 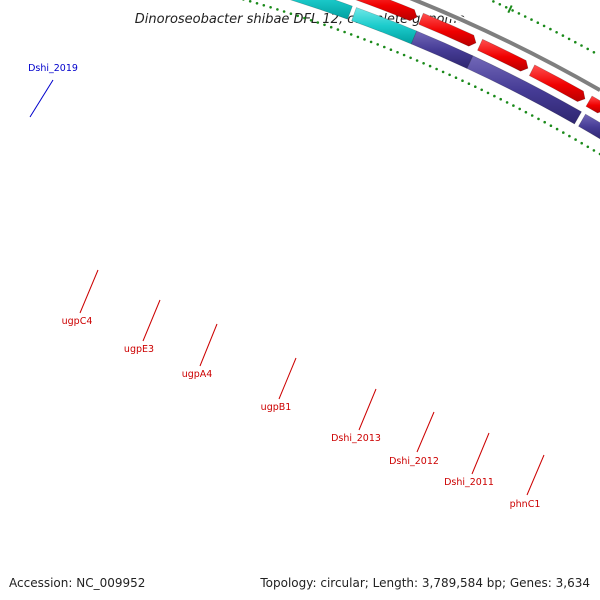 I want to click on major-tick, so click(x=510, y=9).